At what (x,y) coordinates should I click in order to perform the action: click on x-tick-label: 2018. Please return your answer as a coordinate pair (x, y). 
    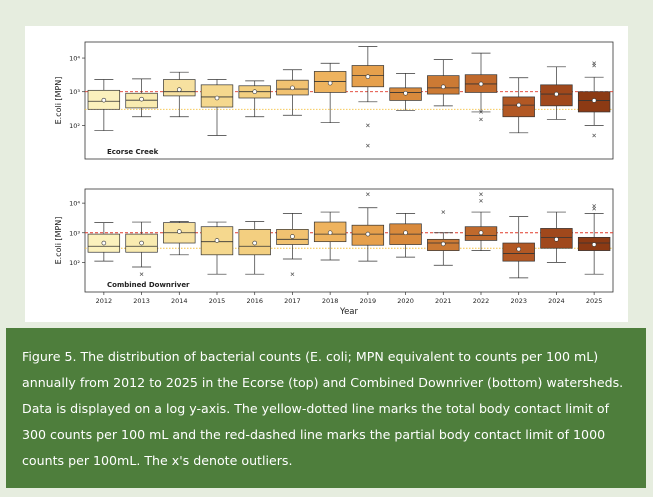
    Looking at the image, I should click on (330, 301).